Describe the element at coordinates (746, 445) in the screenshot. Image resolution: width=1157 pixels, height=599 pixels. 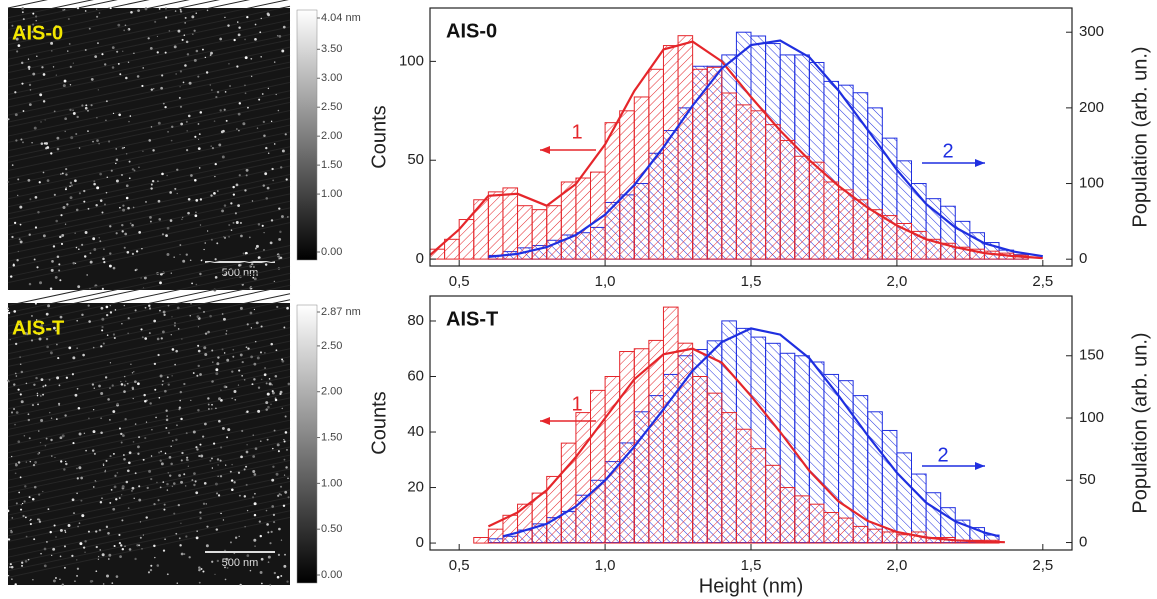
I see `fit-curve` at that location.